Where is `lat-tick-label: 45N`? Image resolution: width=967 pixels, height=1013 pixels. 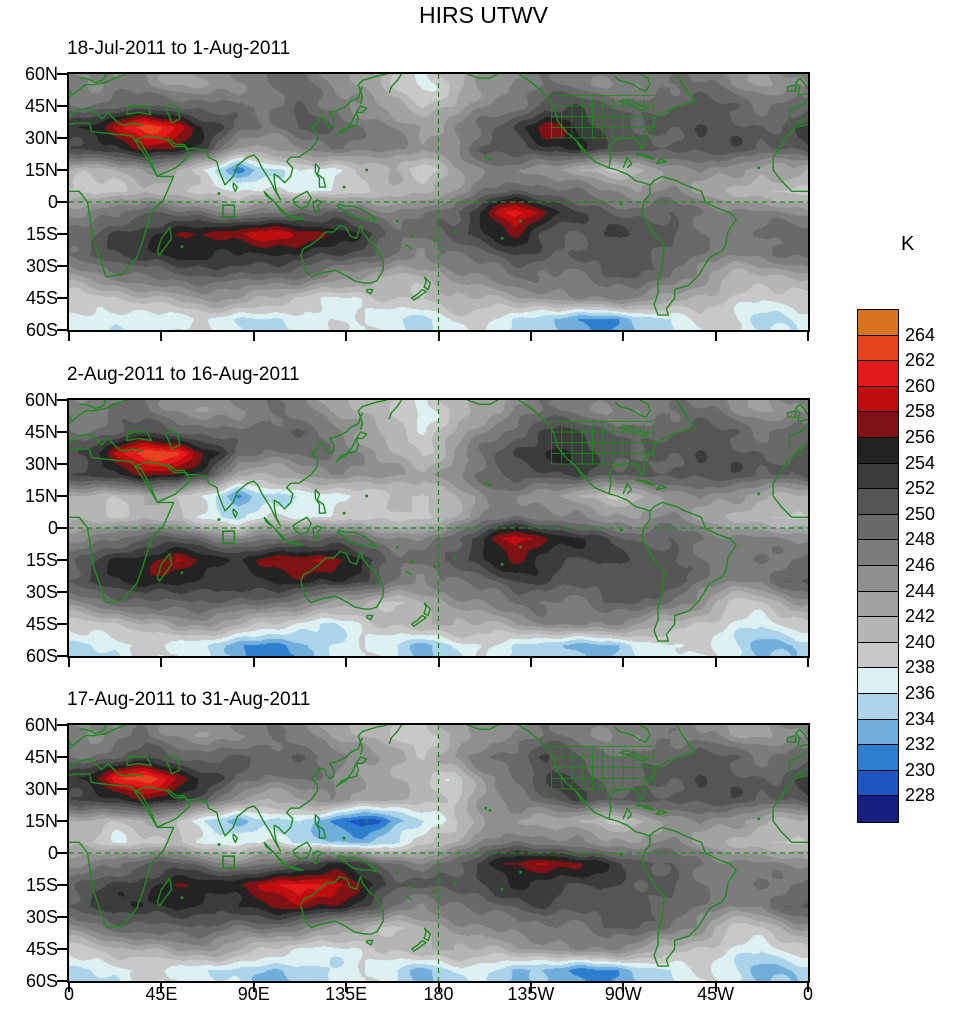 lat-tick-label: 45N is located at coordinates (41, 757).